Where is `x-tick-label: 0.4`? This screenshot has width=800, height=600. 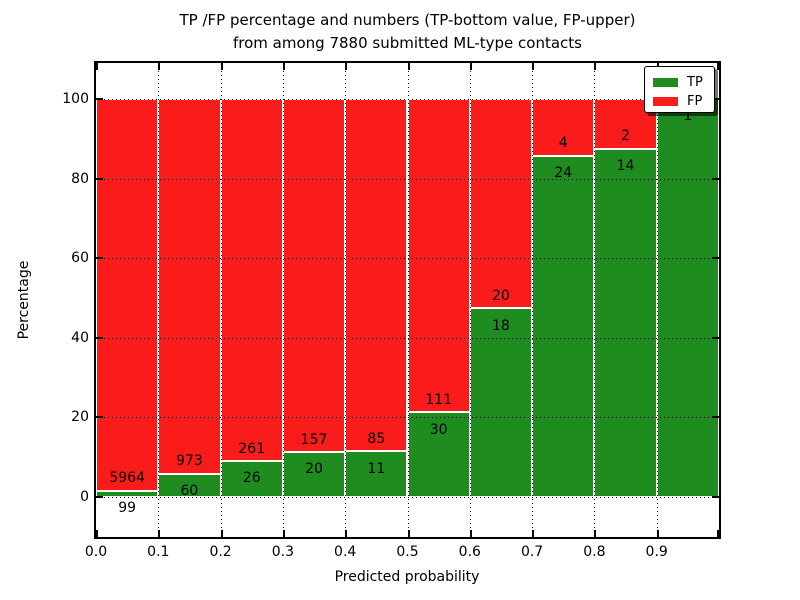 x-tick-label: 0.4 is located at coordinates (345, 552).